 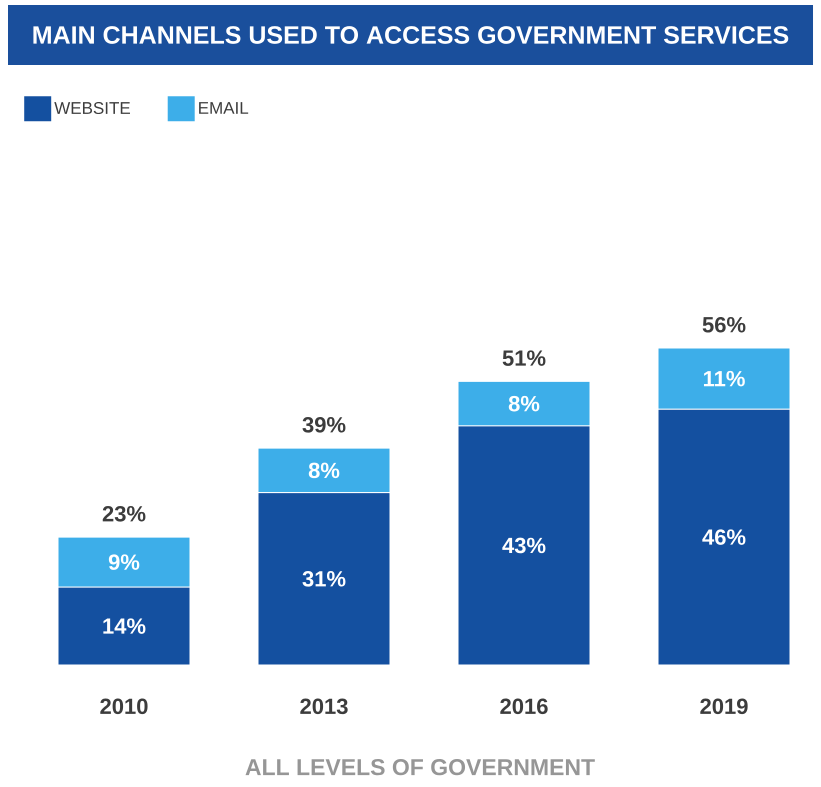 I want to click on data-label: 9%, so click(x=124, y=562).